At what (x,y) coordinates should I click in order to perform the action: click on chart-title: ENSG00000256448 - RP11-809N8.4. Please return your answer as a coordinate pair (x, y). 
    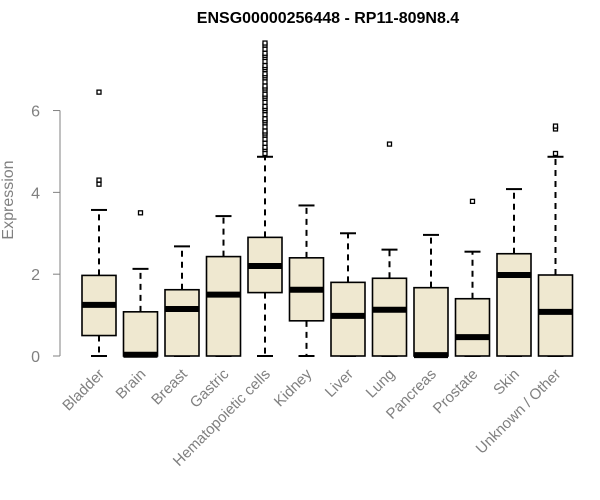
    Looking at the image, I should click on (328, 18).